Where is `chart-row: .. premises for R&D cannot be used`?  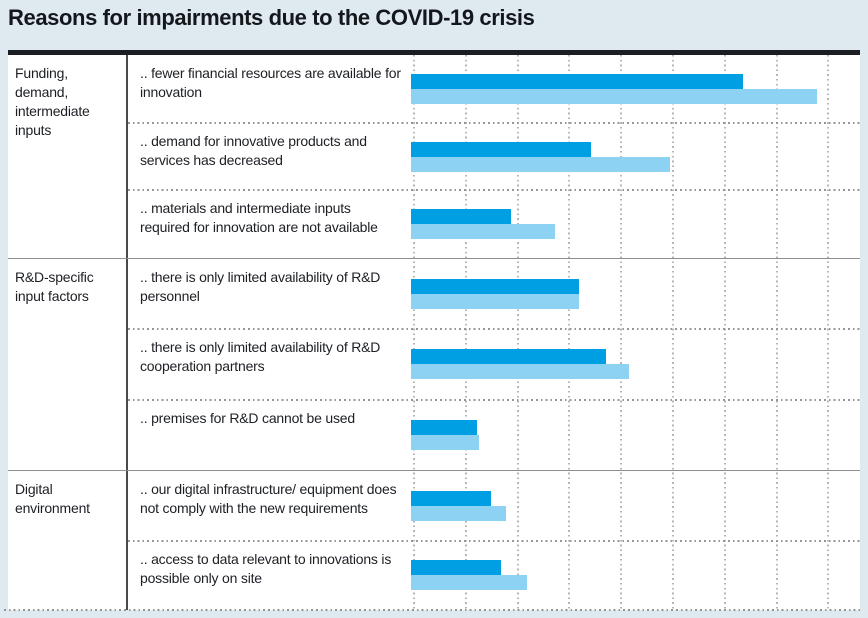 chart-row: .. premises for R&D cannot be used is located at coordinates (494, 434).